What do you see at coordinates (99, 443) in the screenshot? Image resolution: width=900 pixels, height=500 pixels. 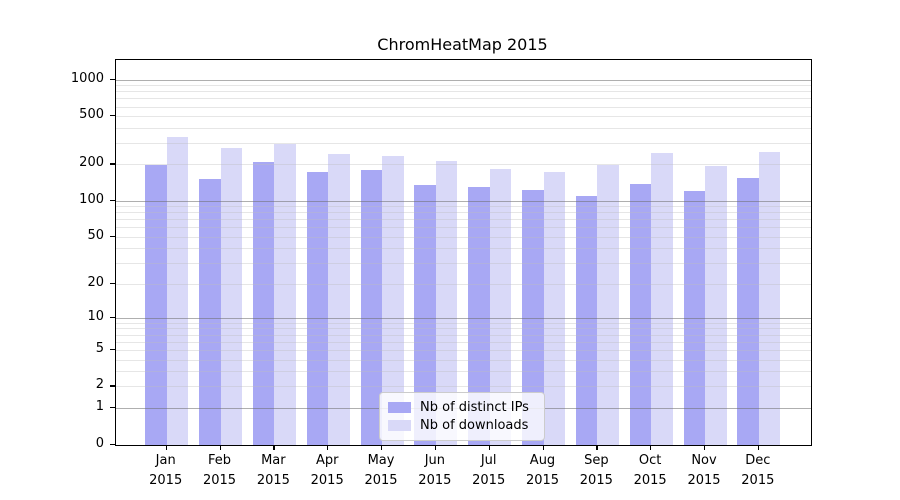 I see `y-tick-label: 0` at bounding box center [99, 443].